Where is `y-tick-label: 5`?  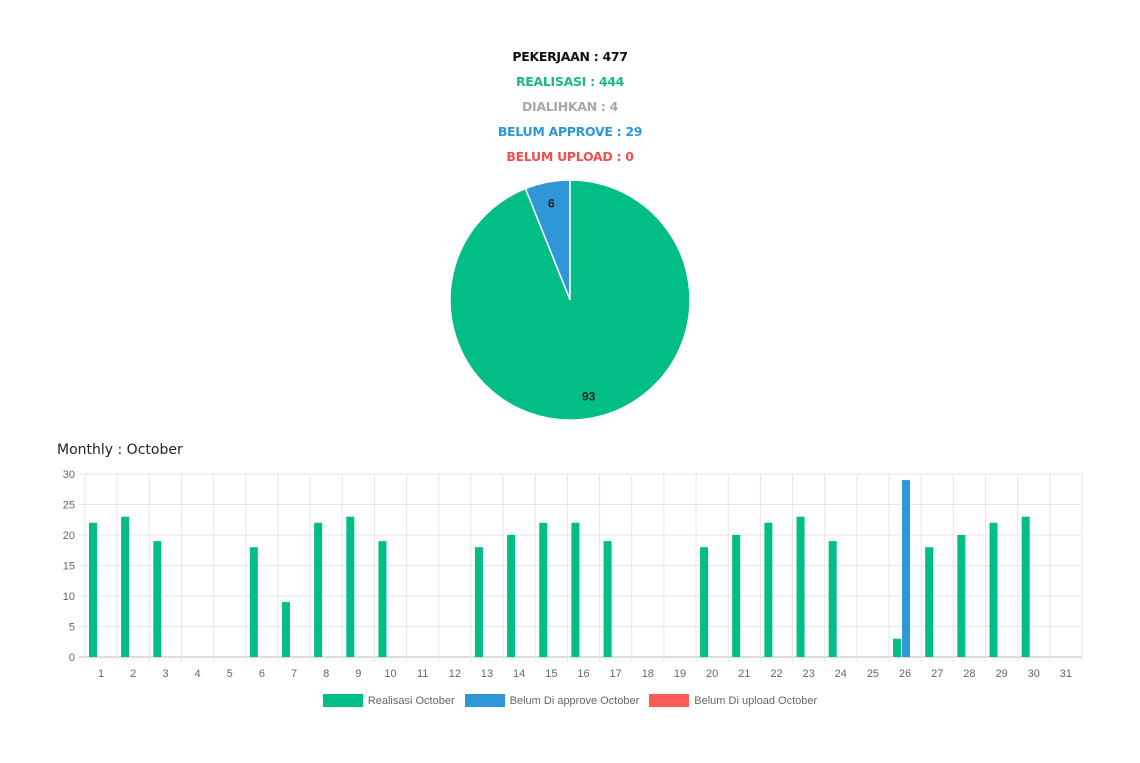 y-tick-label: 5 is located at coordinates (72, 628).